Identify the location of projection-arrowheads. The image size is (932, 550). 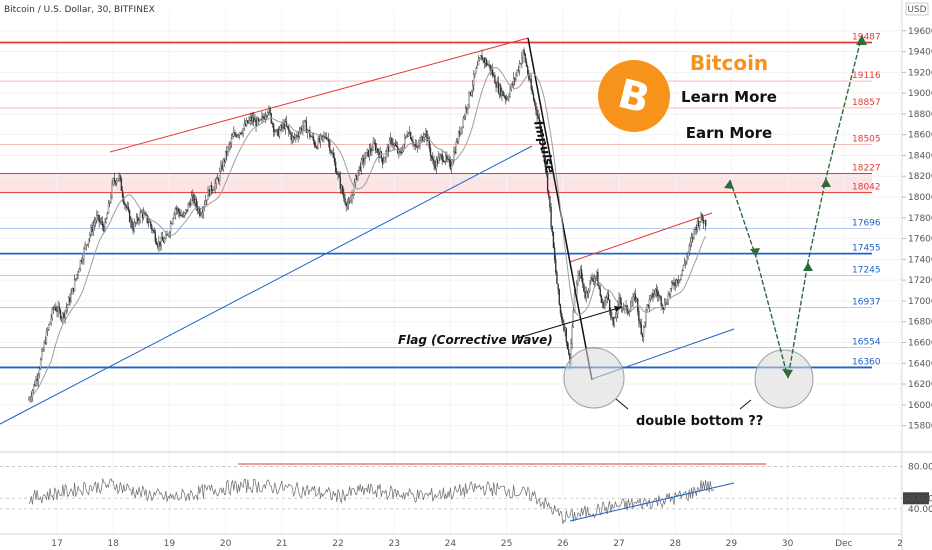
(795, 206).